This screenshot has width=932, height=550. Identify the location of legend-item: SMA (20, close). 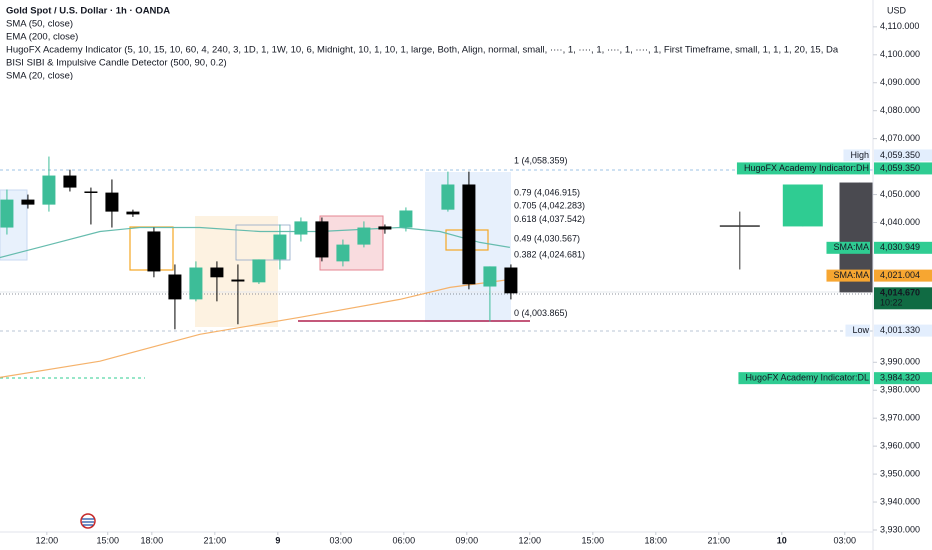
(39, 76).